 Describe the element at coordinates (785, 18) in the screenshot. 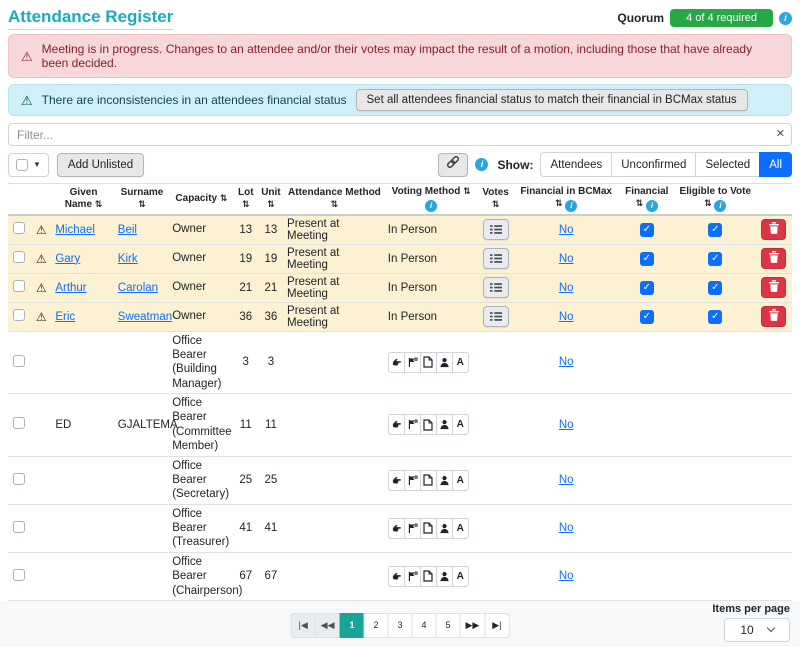

I see `quorum-info-icon: i` at that location.